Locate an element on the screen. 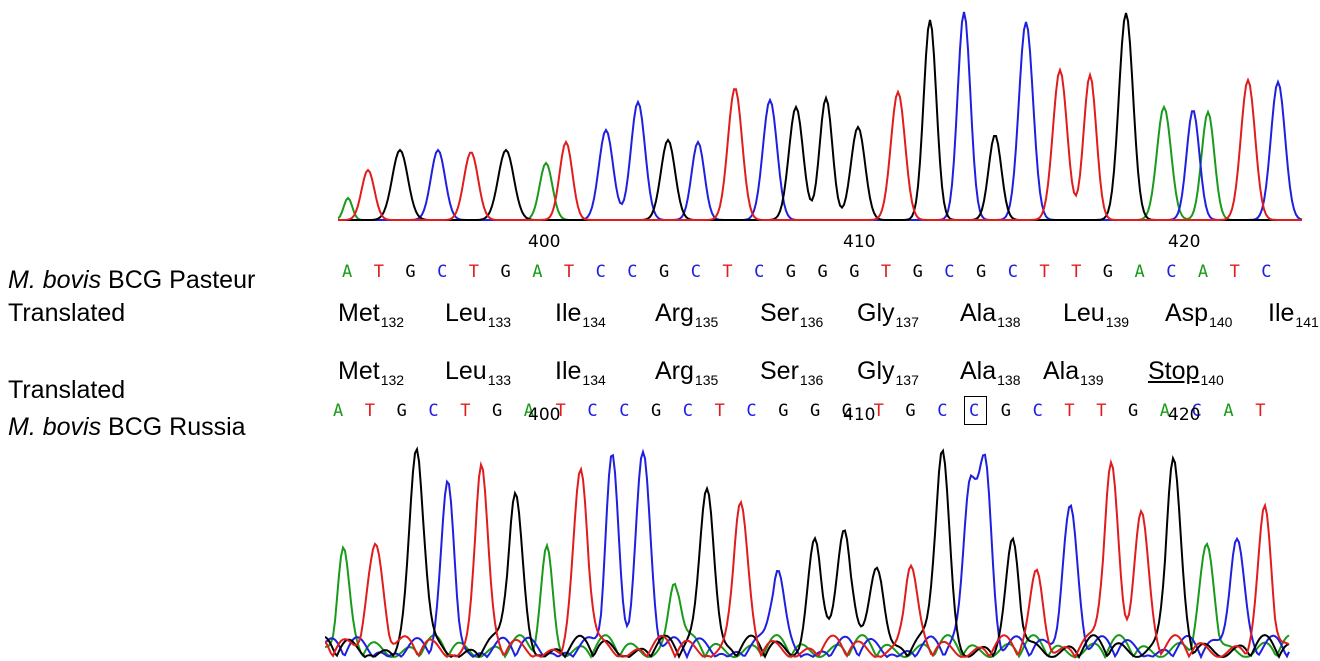 The height and width of the screenshot is (661, 1320). bottom-base-9: C is located at coordinates (624, 411).